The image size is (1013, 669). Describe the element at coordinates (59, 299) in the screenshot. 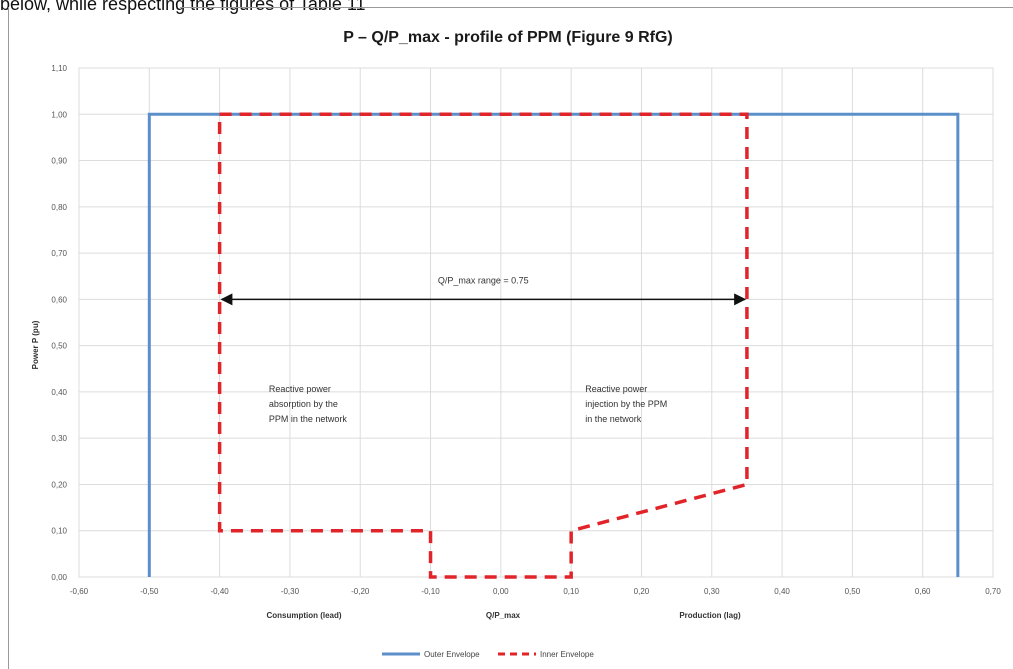

I see `y-tick-label: 0,60` at that location.